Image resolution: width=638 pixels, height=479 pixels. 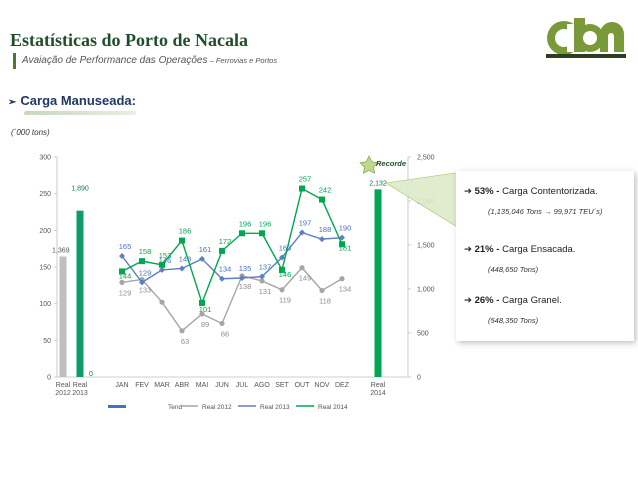 I want to click on real-2012-point-label: 118, so click(x=325, y=300).